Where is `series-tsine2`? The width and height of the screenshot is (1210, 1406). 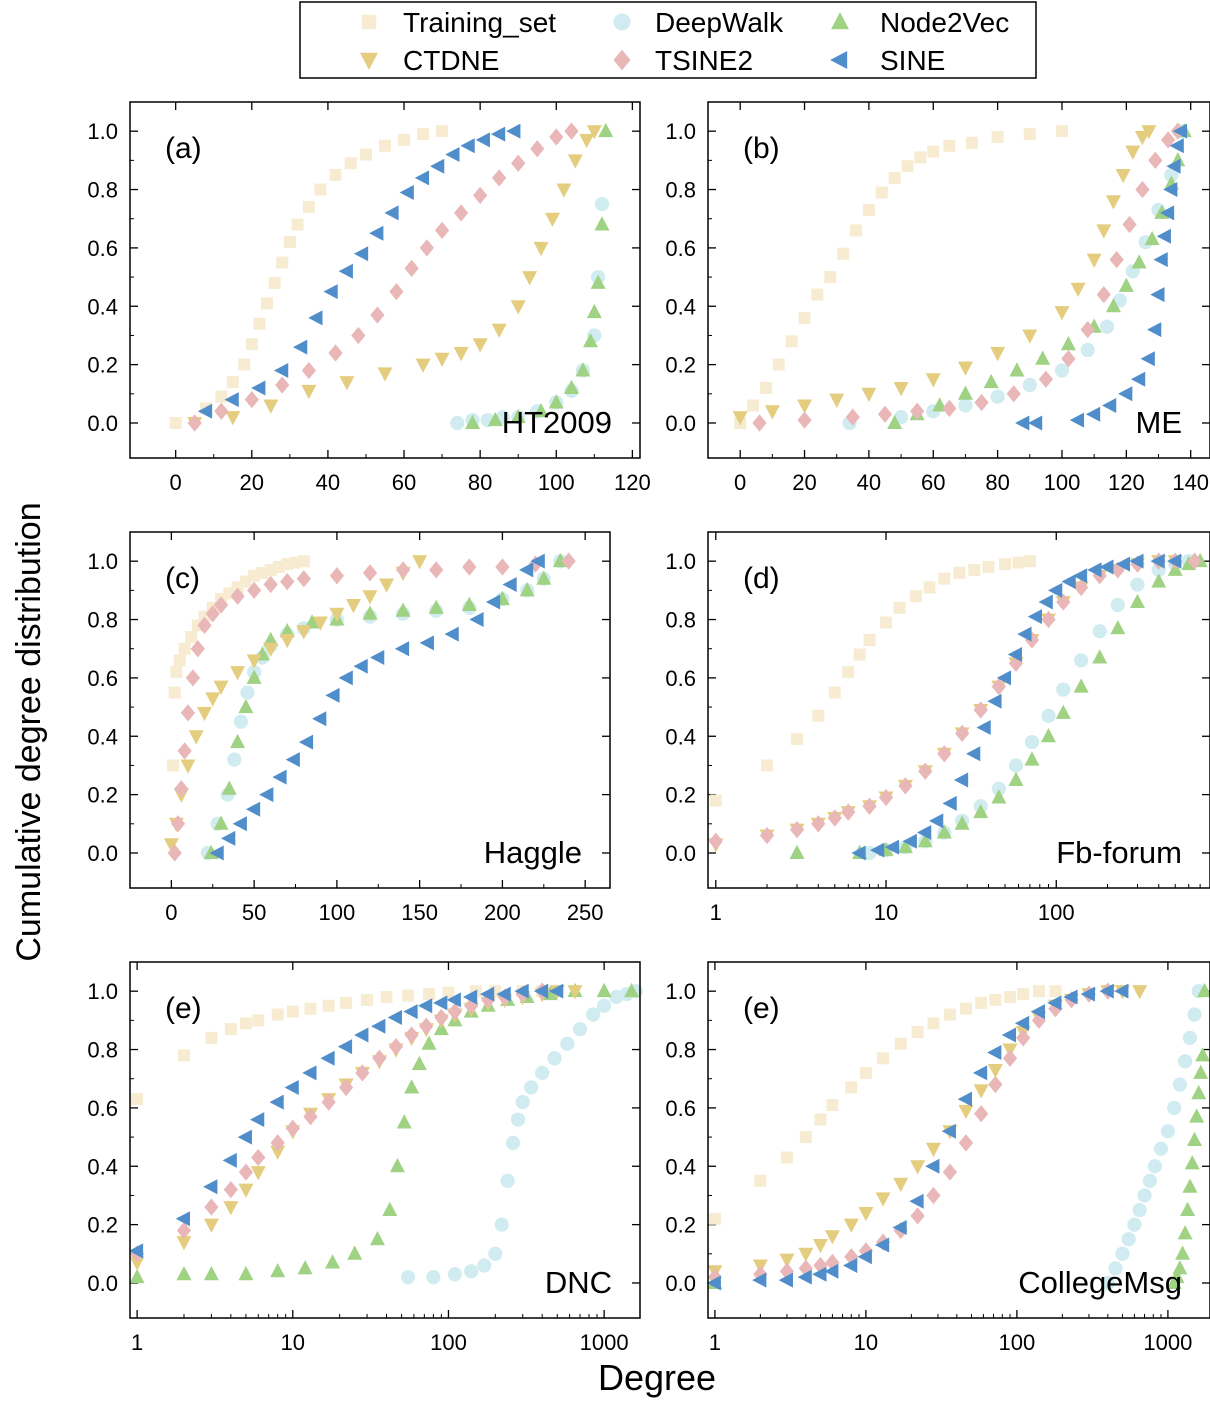 series-tsine2 is located at coordinates (383, 277).